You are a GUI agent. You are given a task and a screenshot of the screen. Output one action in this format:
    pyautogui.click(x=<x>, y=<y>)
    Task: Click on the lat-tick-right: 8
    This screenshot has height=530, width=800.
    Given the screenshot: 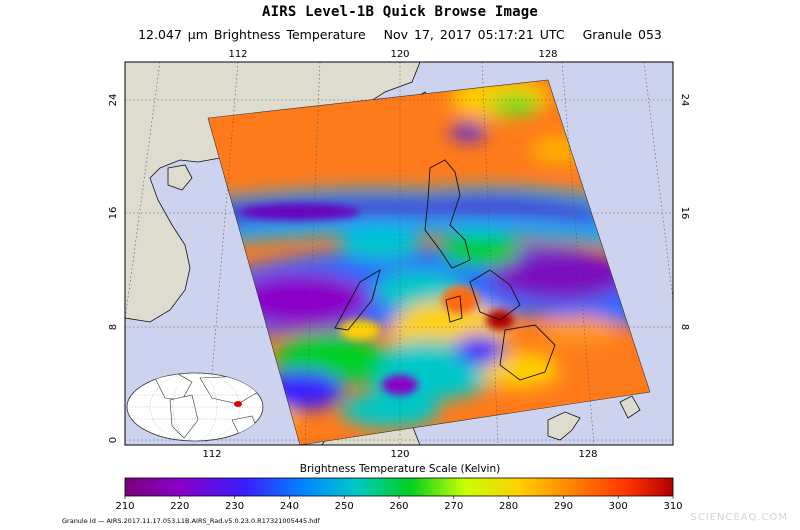 What is the action you would take?
    pyautogui.click(x=684, y=327)
    